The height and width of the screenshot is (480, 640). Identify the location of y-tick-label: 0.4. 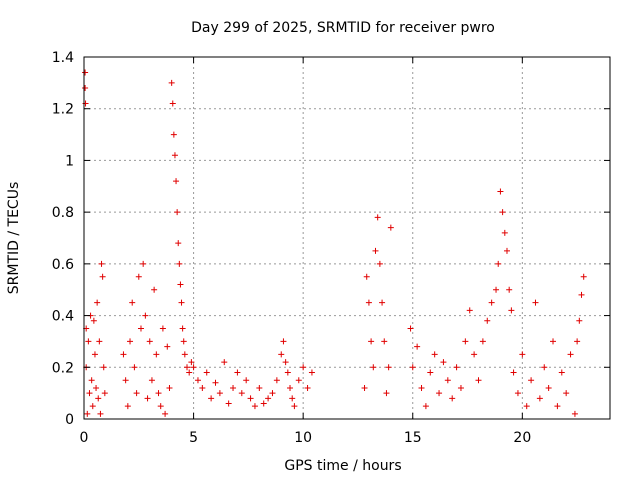
(63, 317).